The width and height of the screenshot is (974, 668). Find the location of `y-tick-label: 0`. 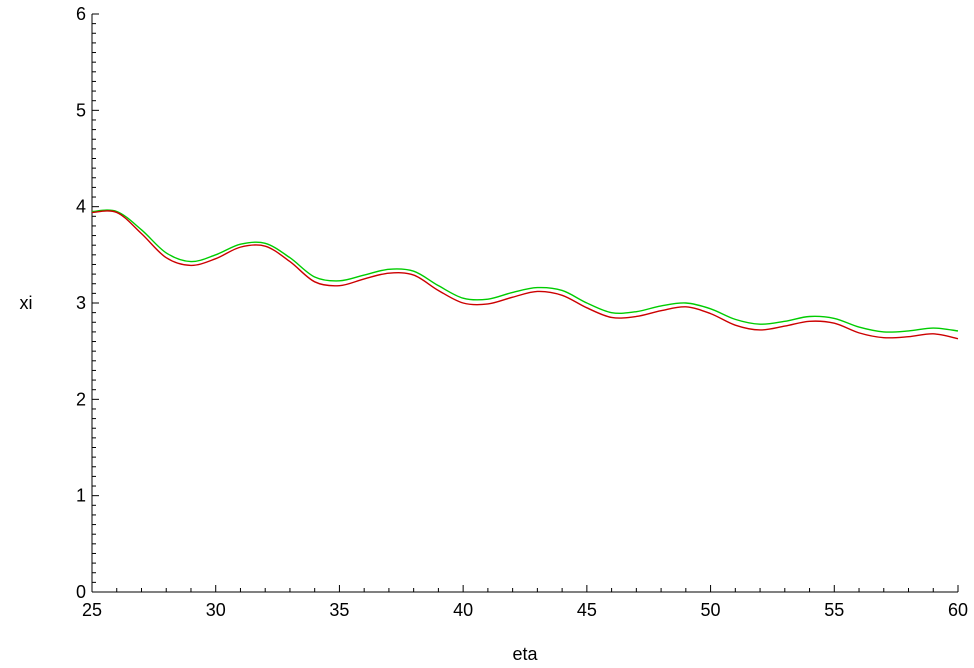

y-tick-label: 0 is located at coordinates (81, 592).